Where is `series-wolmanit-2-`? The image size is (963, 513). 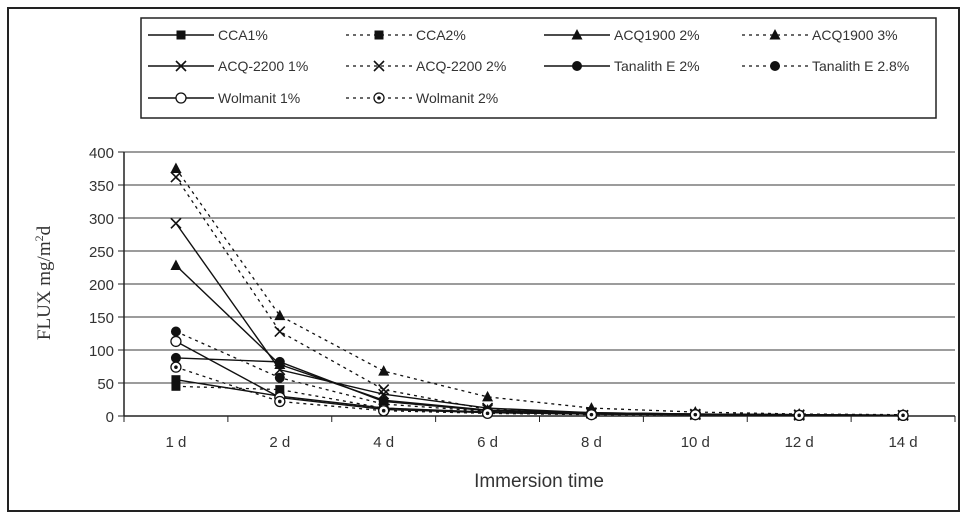
series-wolmanit-2- is located at coordinates (539, 391).